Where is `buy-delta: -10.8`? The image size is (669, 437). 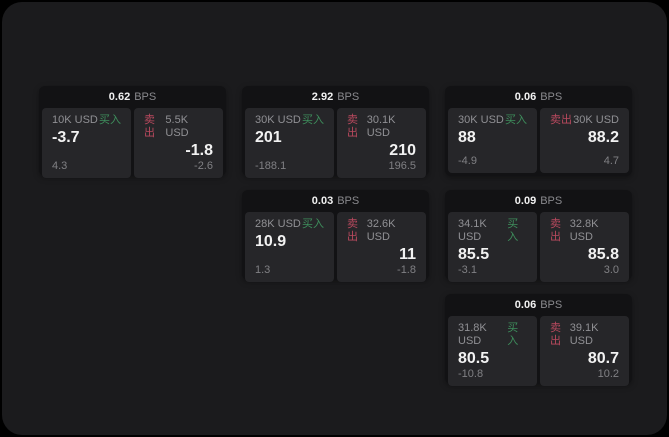
buy-delta: -10.8 is located at coordinates (471, 374).